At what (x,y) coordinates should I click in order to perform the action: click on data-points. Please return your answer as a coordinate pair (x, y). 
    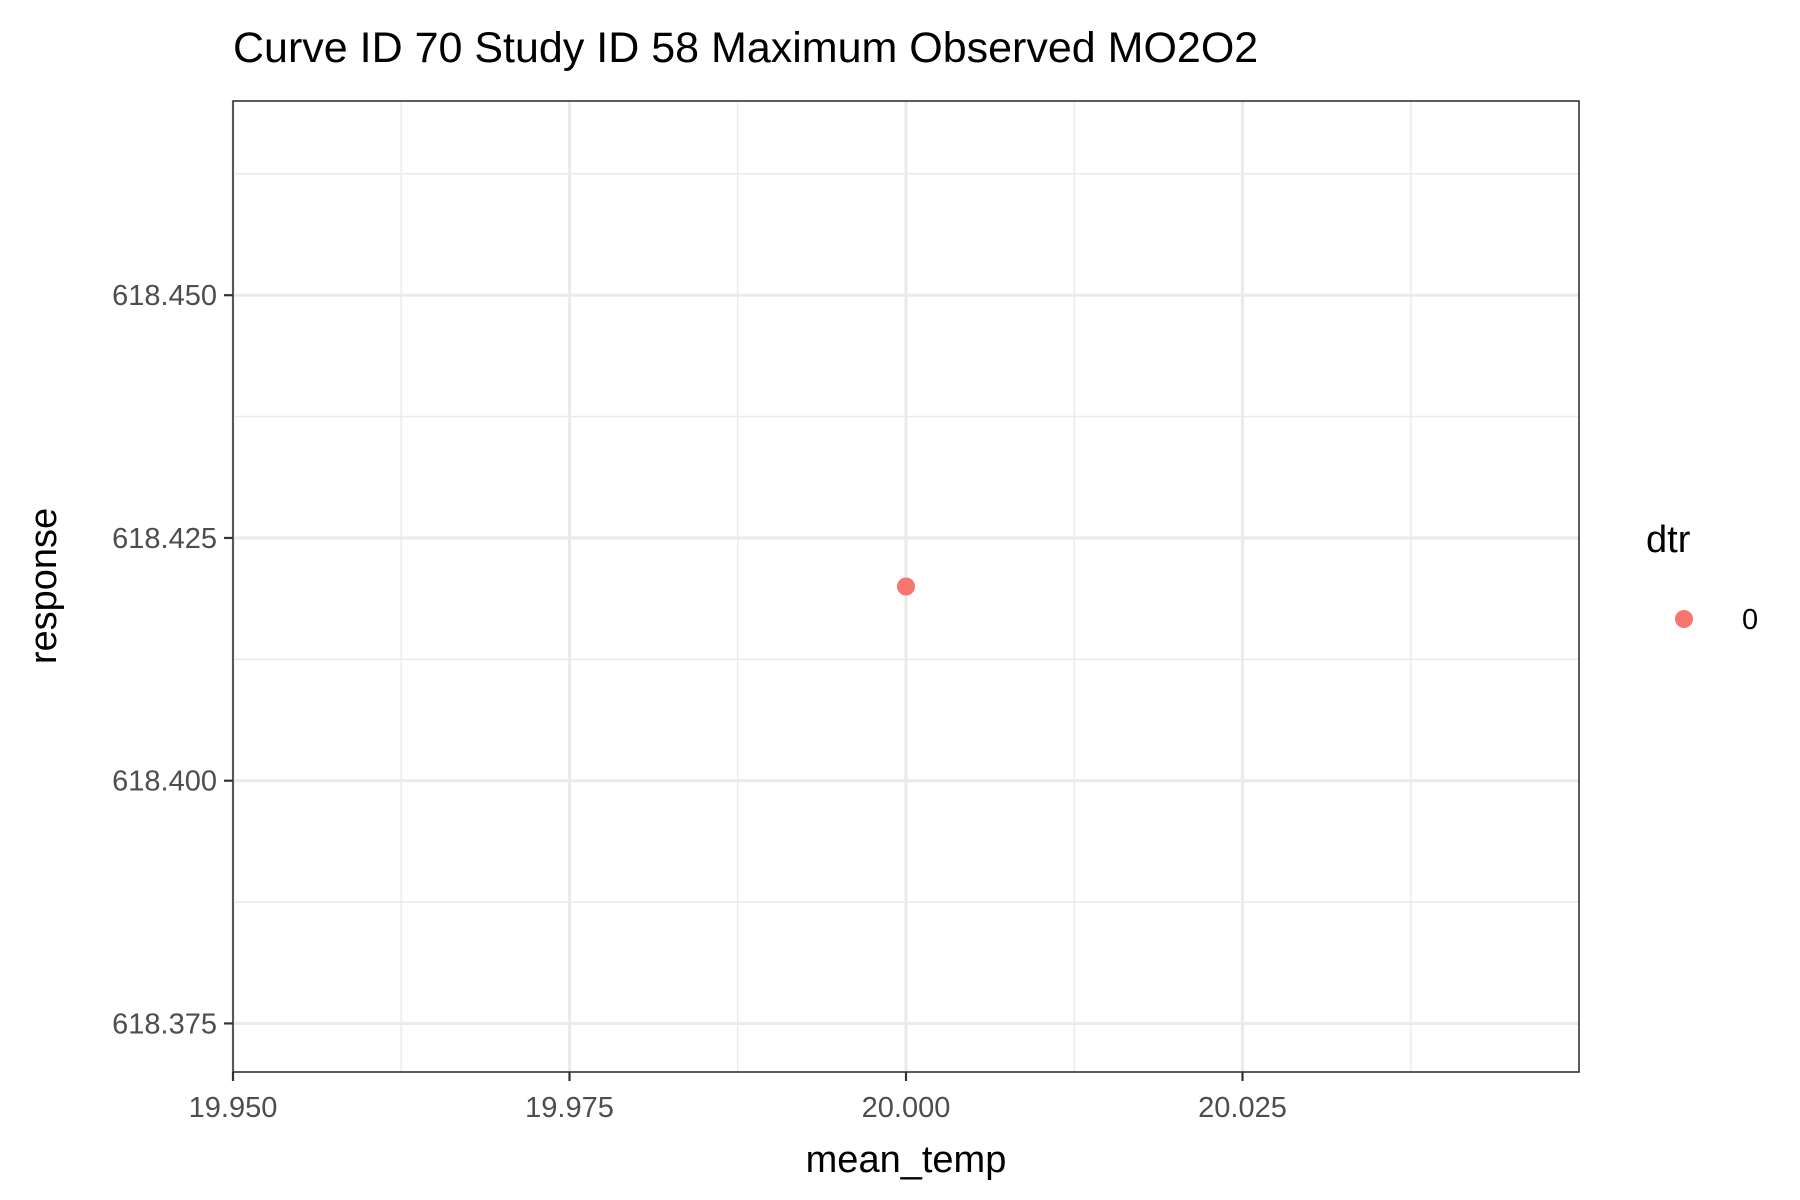
    Looking at the image, I should click on (906, 586).